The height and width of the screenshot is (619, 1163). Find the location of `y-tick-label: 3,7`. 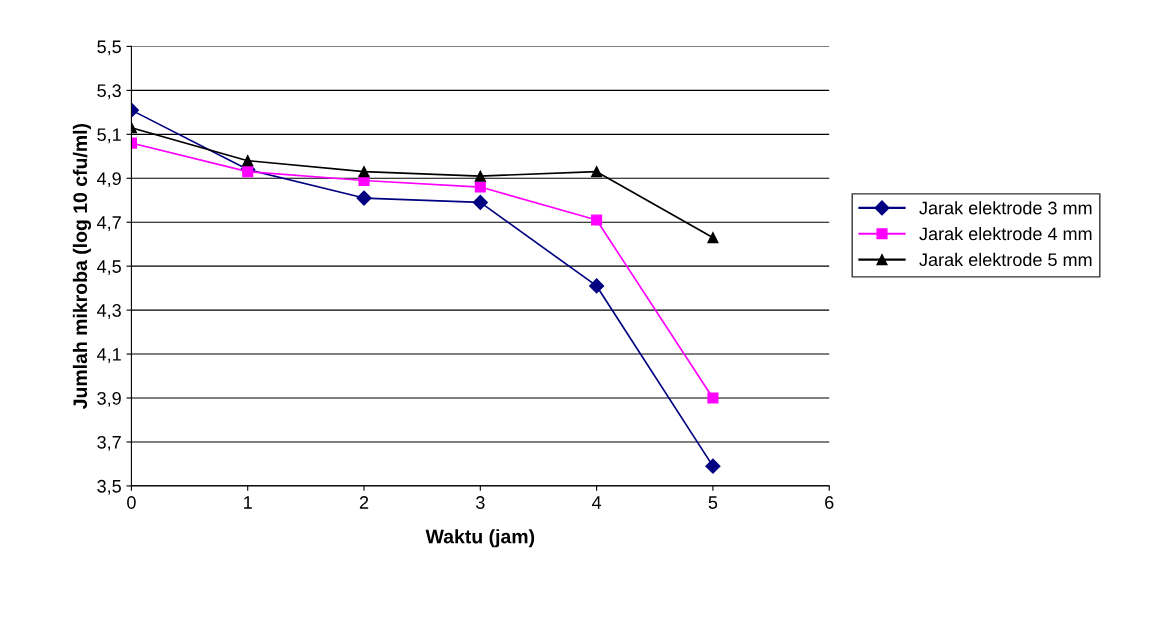

y-tick-label: 3,7 is located at coordinates (109, 443).